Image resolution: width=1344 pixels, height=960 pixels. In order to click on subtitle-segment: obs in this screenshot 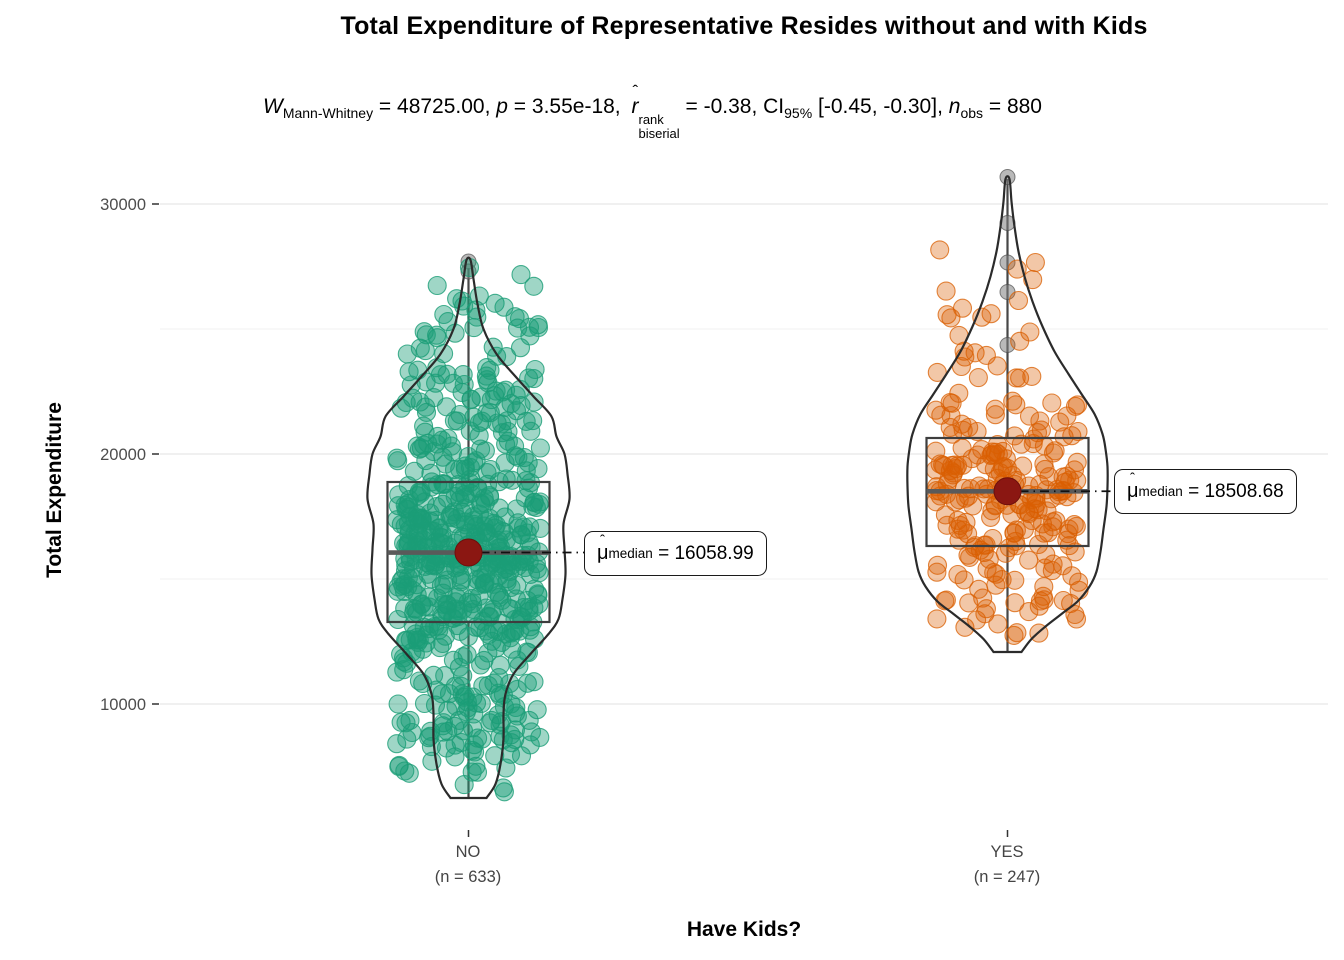, I will do `click(972, 113)`.